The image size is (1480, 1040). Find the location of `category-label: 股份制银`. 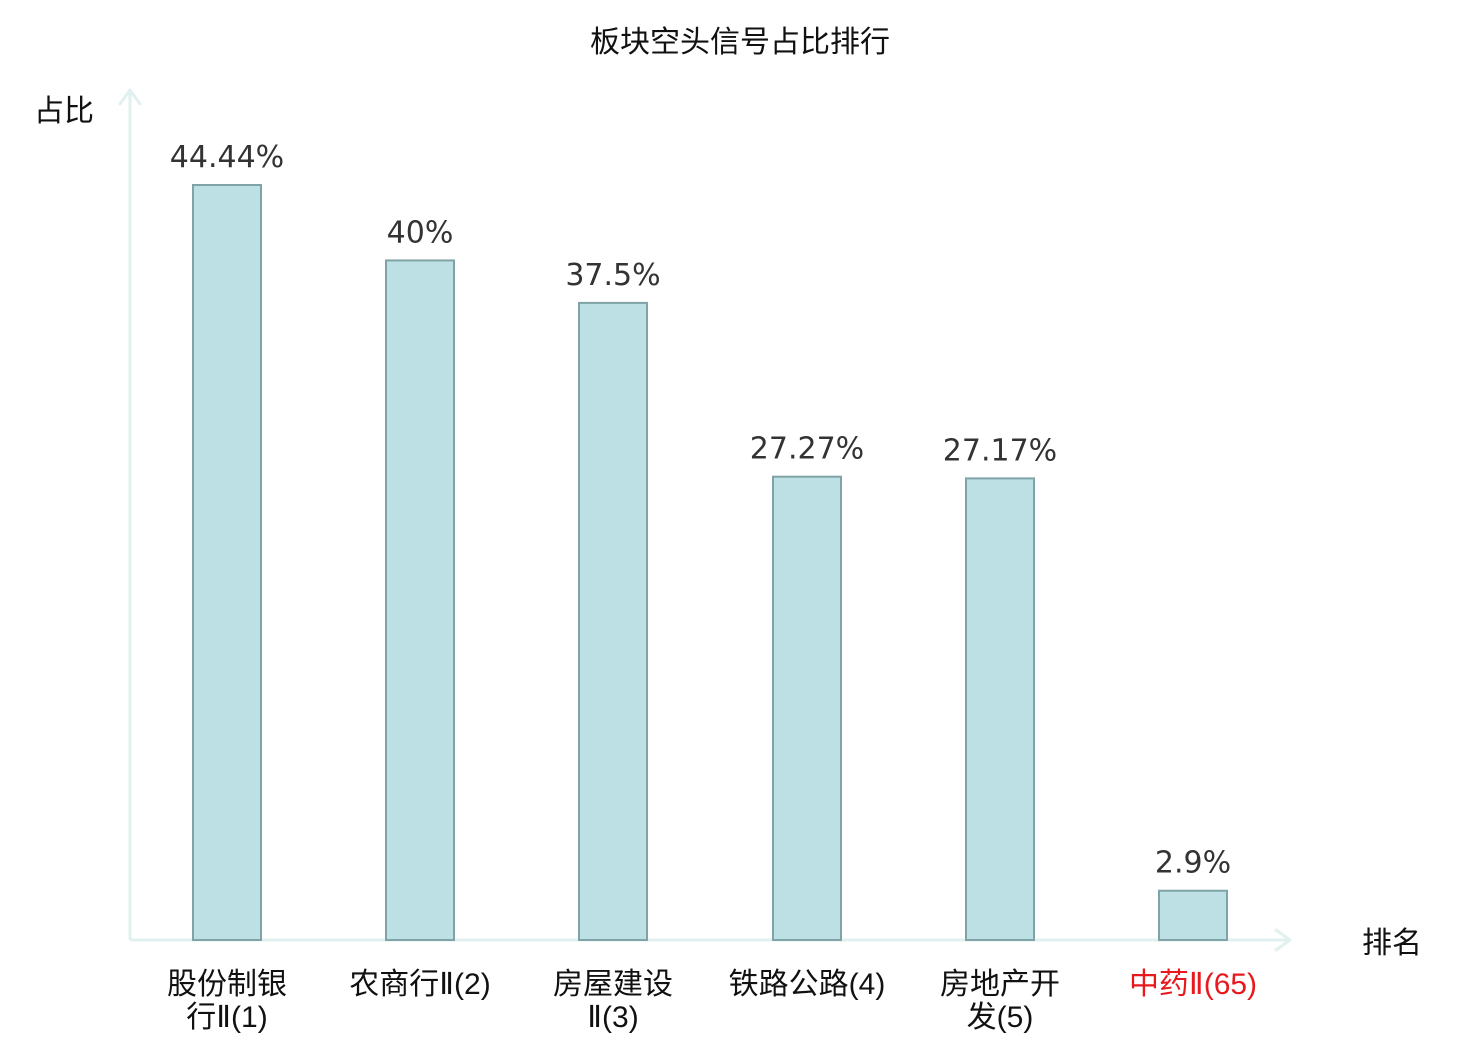

category-label: 股份制银 is located at coordinates (227, 984).